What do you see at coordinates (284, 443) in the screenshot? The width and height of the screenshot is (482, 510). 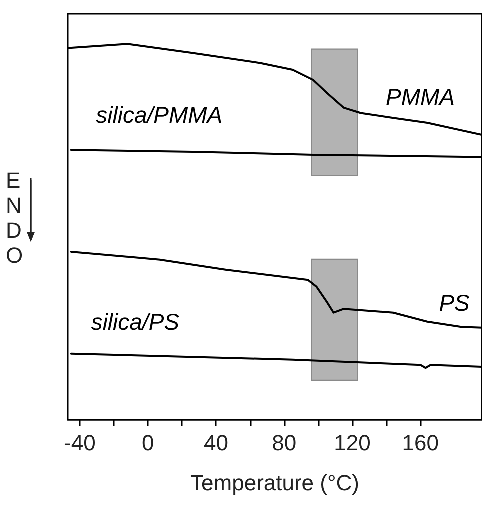 I see `x-tick-label: 80` at bounding box center [284, 443].